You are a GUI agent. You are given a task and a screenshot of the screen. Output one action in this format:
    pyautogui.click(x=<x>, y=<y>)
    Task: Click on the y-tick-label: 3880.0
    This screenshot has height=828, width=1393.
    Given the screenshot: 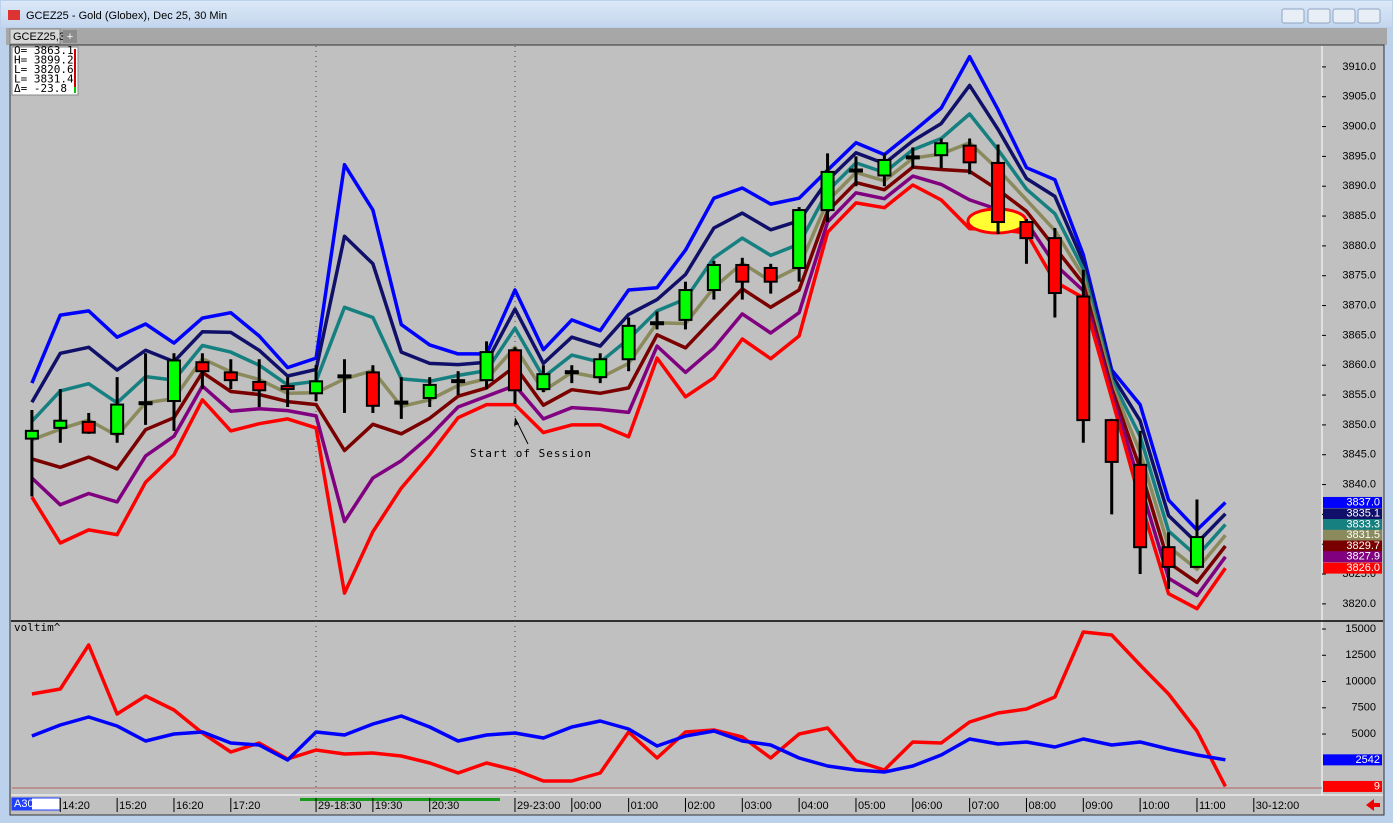 What is the action you would take?
    pyautogui.click(x=1359, y=246)
    